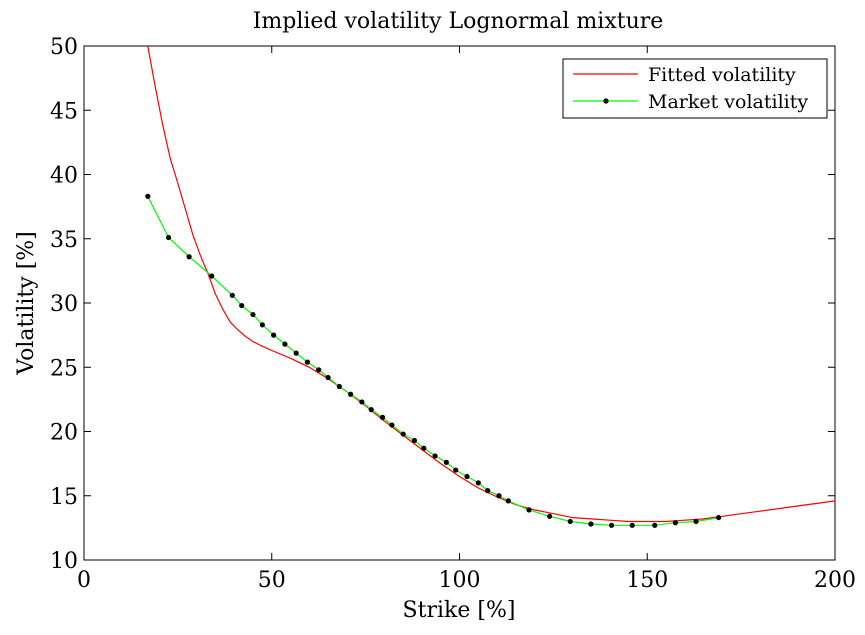  What do you see at coordinates (64, 47) in the screenshot?
I see `y-tick-label: 50` at bounding box center [64, 47].